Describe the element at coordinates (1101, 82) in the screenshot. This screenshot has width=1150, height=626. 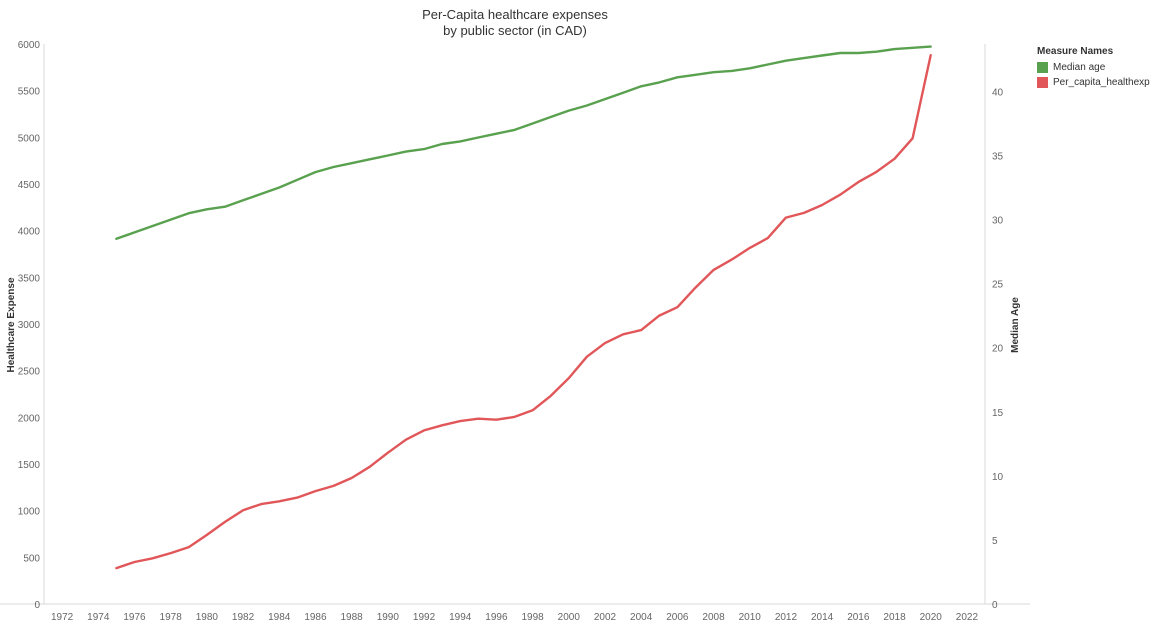
I see `legend-label-per-capita-healthexp: Per_capita_healthexp` at that location.